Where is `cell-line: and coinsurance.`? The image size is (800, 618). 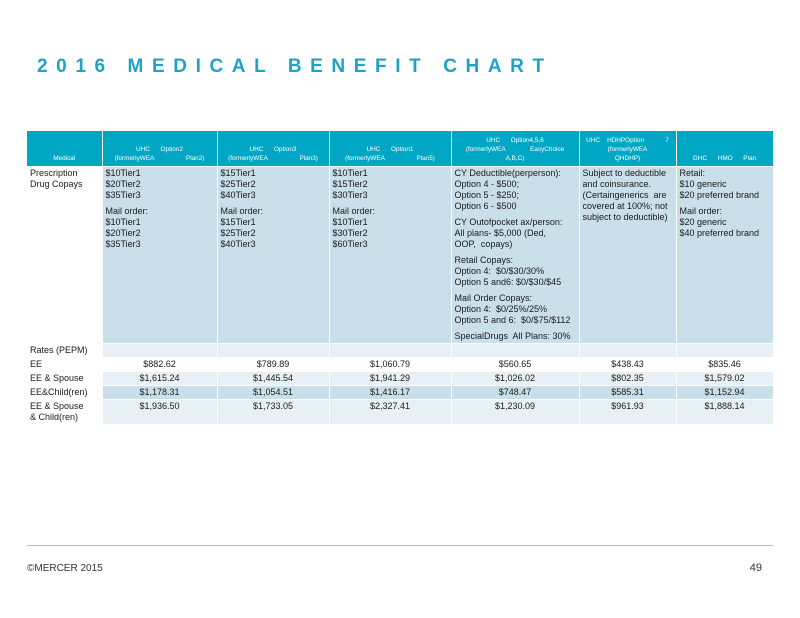 cell-line: and coinsurance. is located at coordinates (617, 184).